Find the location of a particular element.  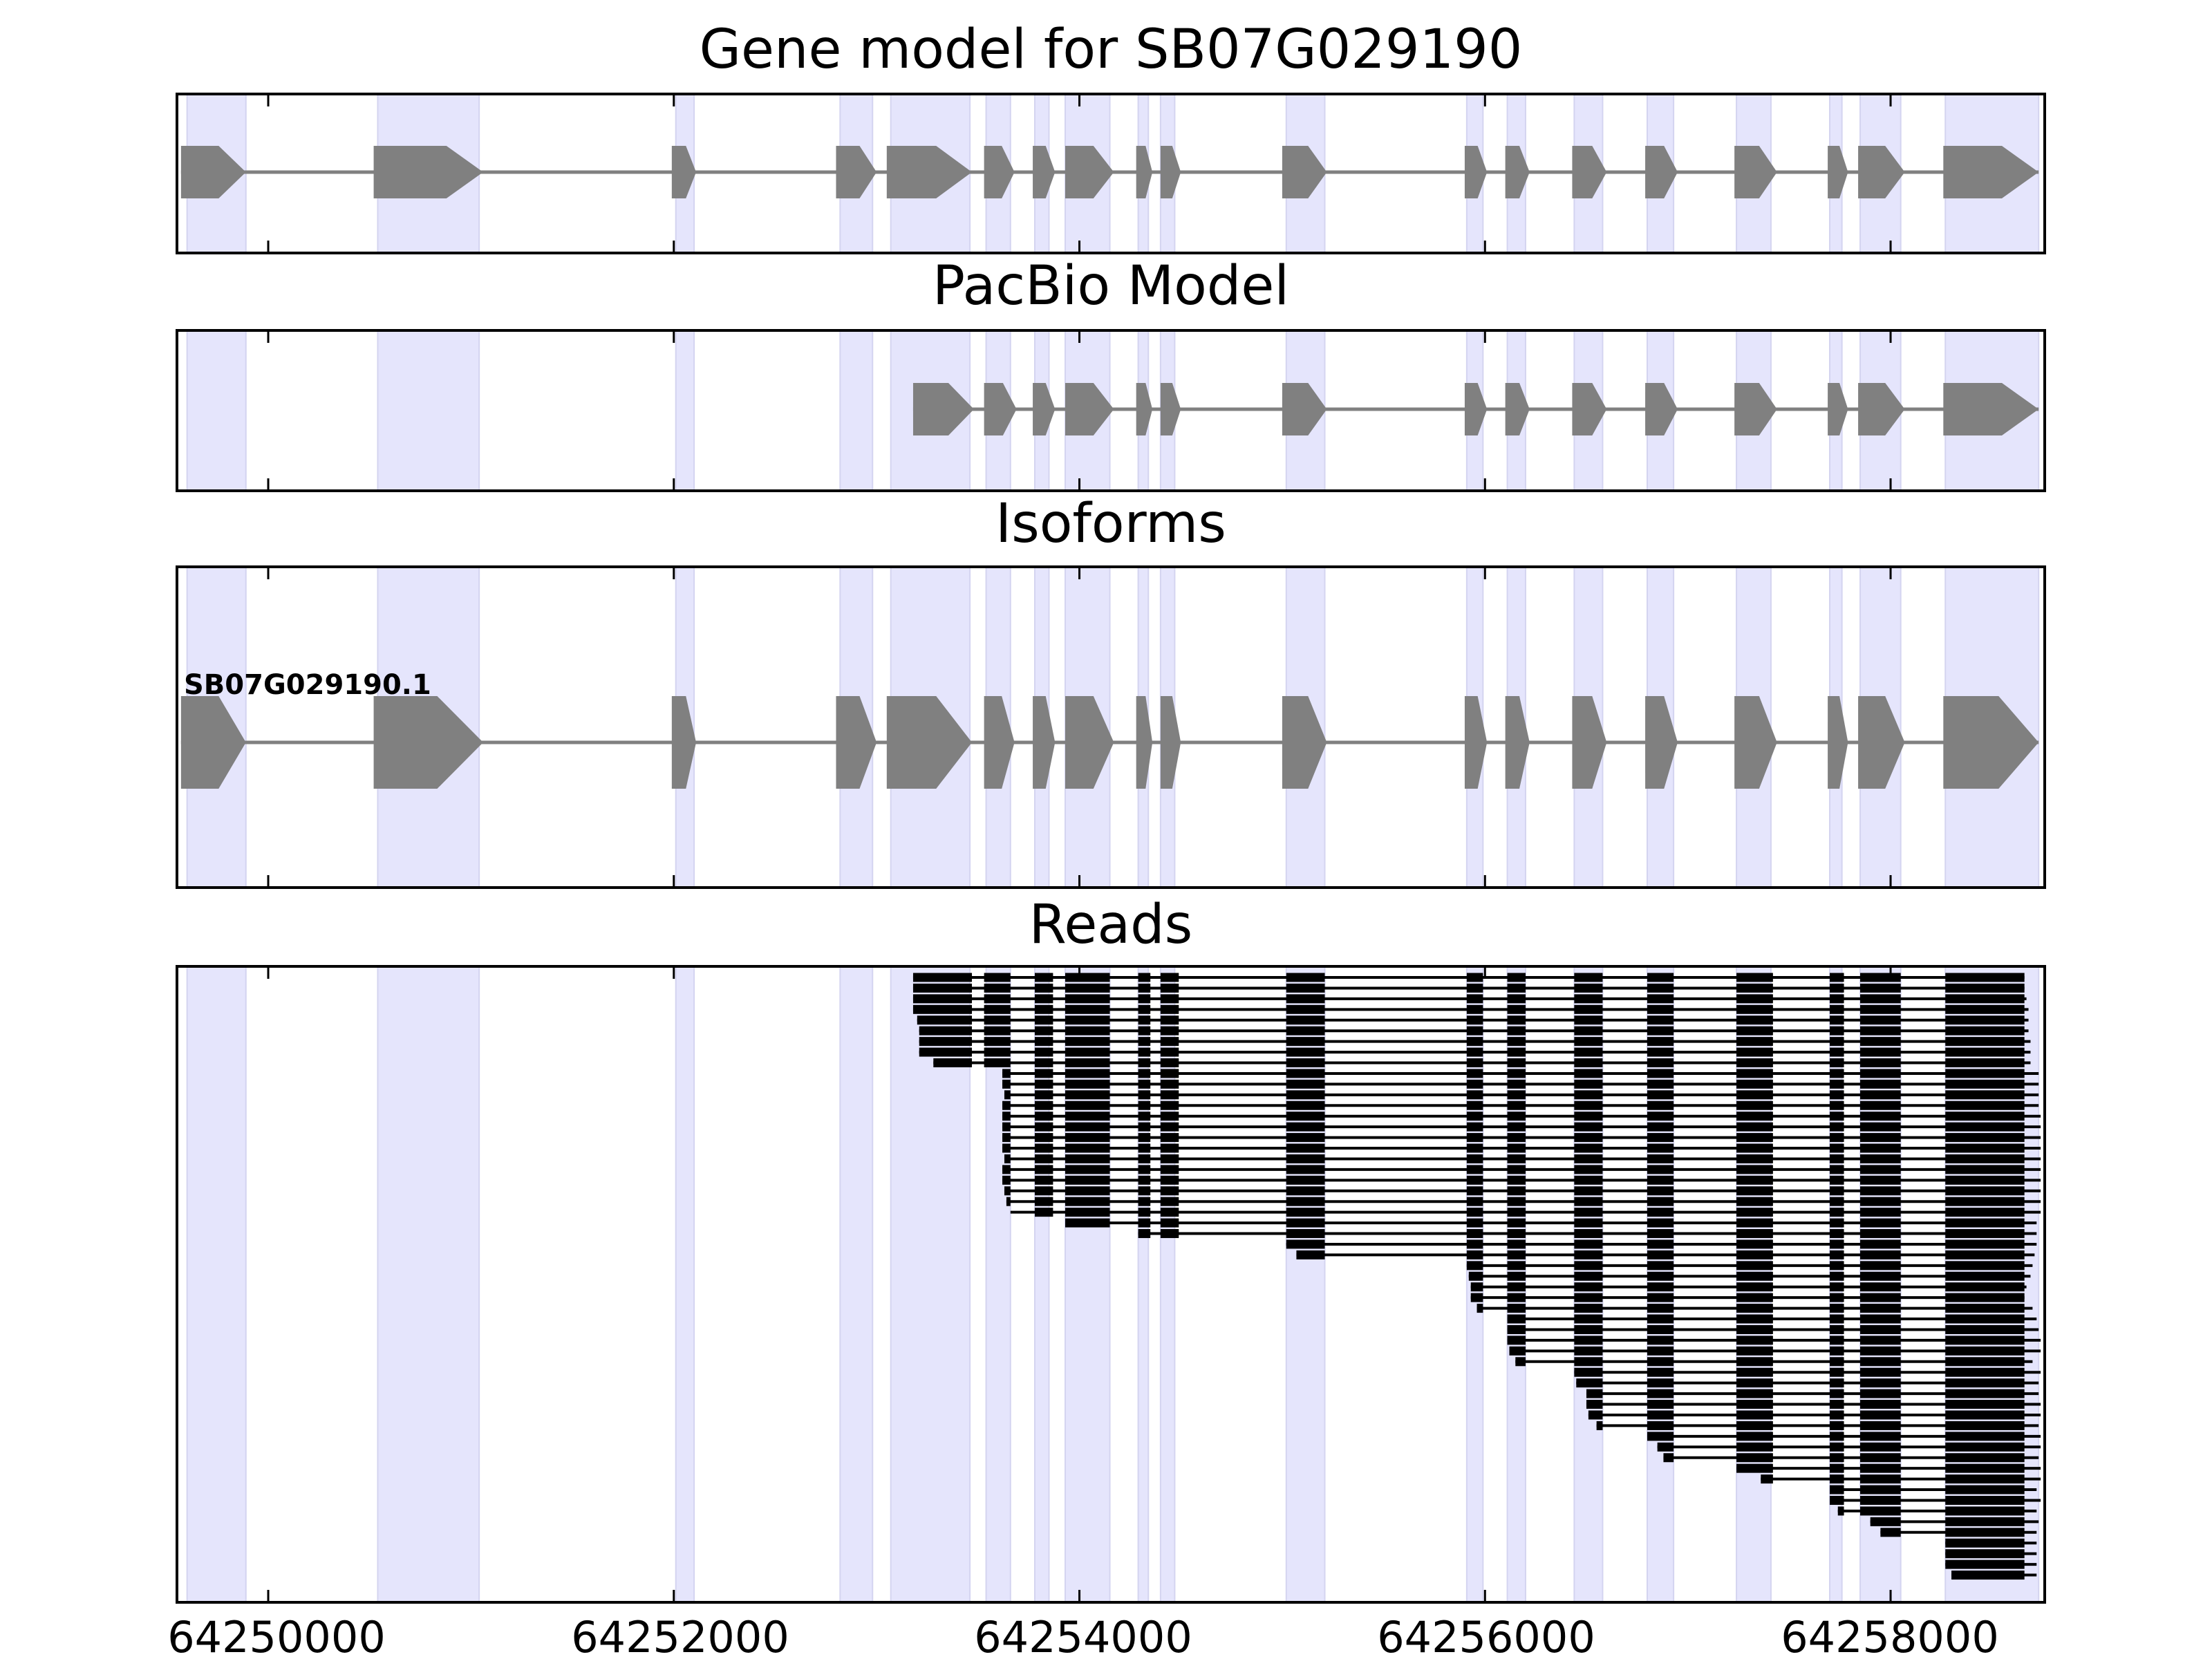

x-tick-label: 64258000 is located at coordinates (1890, 1635).